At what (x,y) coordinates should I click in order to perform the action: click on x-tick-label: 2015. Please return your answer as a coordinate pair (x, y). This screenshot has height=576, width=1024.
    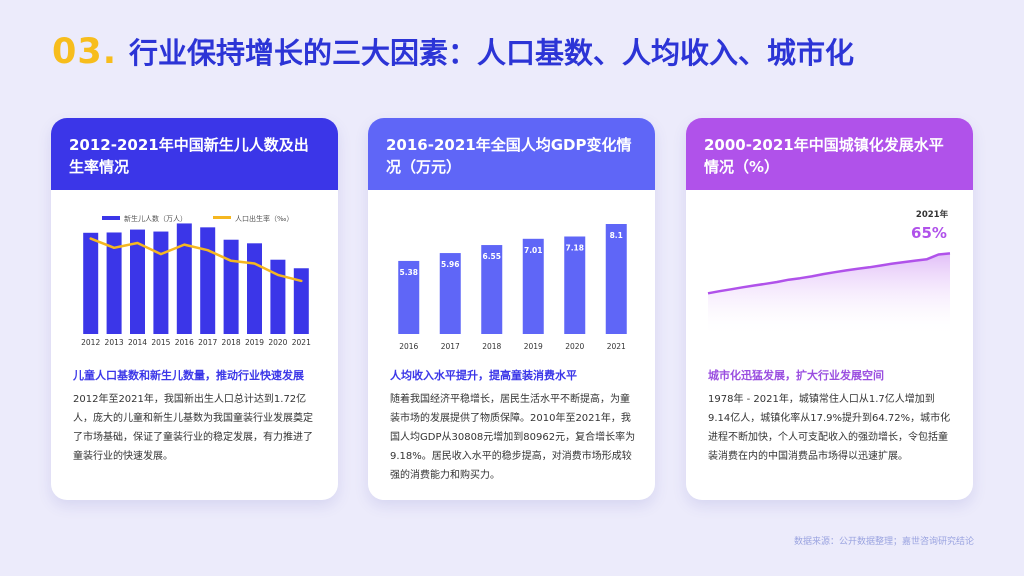
    Looking at the image, I should click on (160, 342).